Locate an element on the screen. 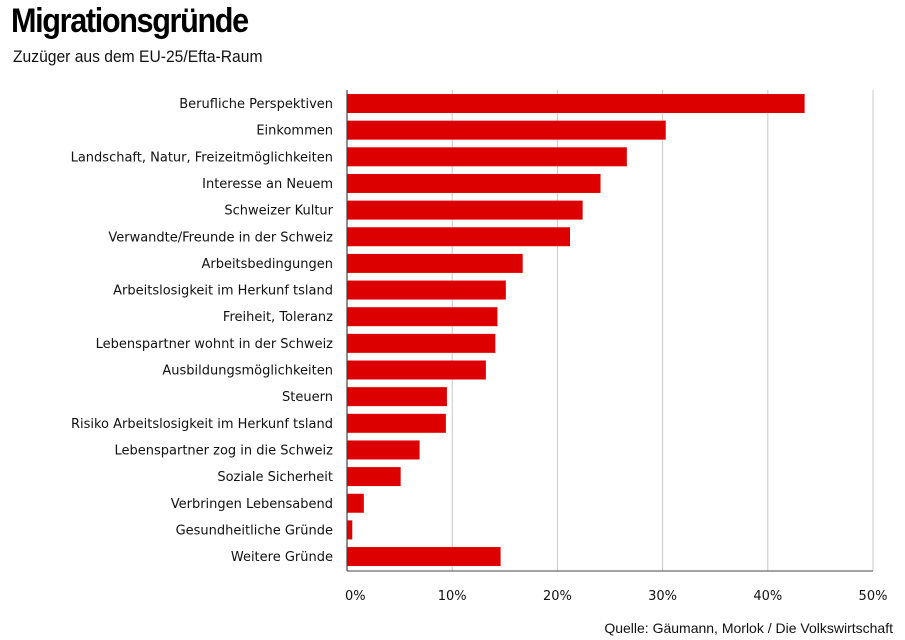 This screenshot has width=905, height=640. category-label: Schweizer Kultur is located at coordinates (278, 211).